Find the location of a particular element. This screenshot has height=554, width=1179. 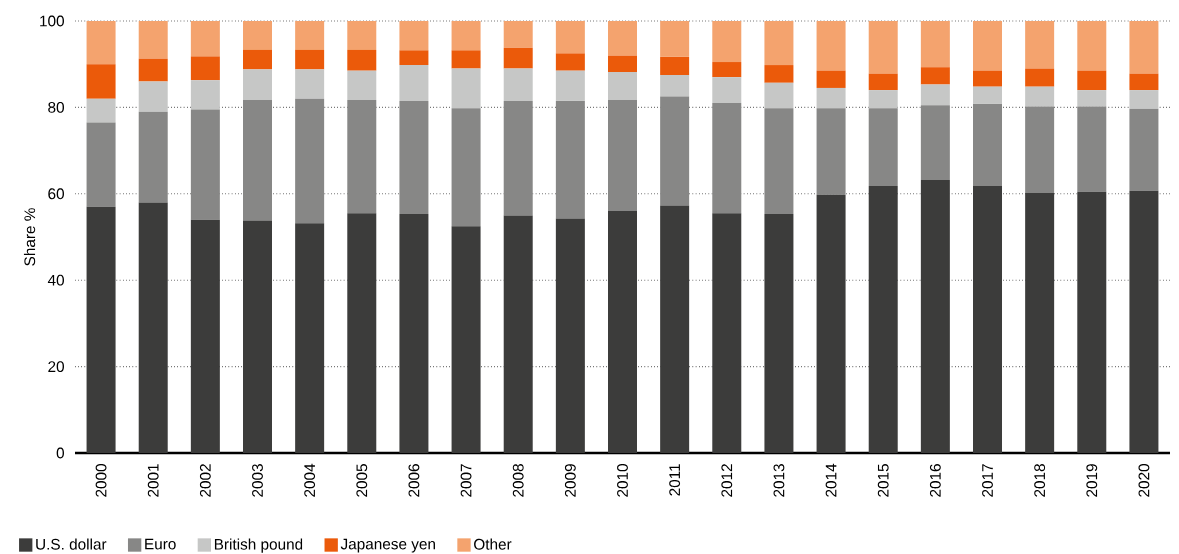

x-tick-label: 2018 is located at coordinates (1040, 480).